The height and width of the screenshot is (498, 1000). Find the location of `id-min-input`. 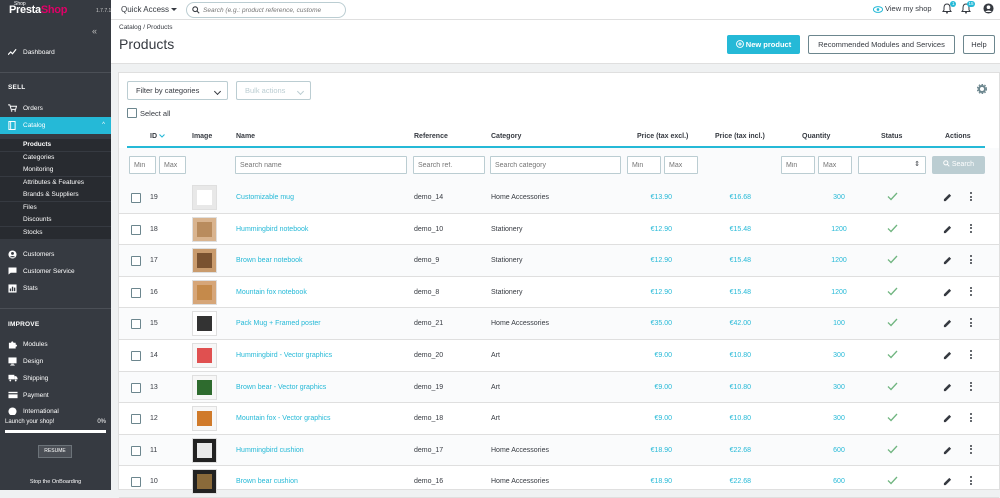

id-min-input is located at coordinates (142, 165).